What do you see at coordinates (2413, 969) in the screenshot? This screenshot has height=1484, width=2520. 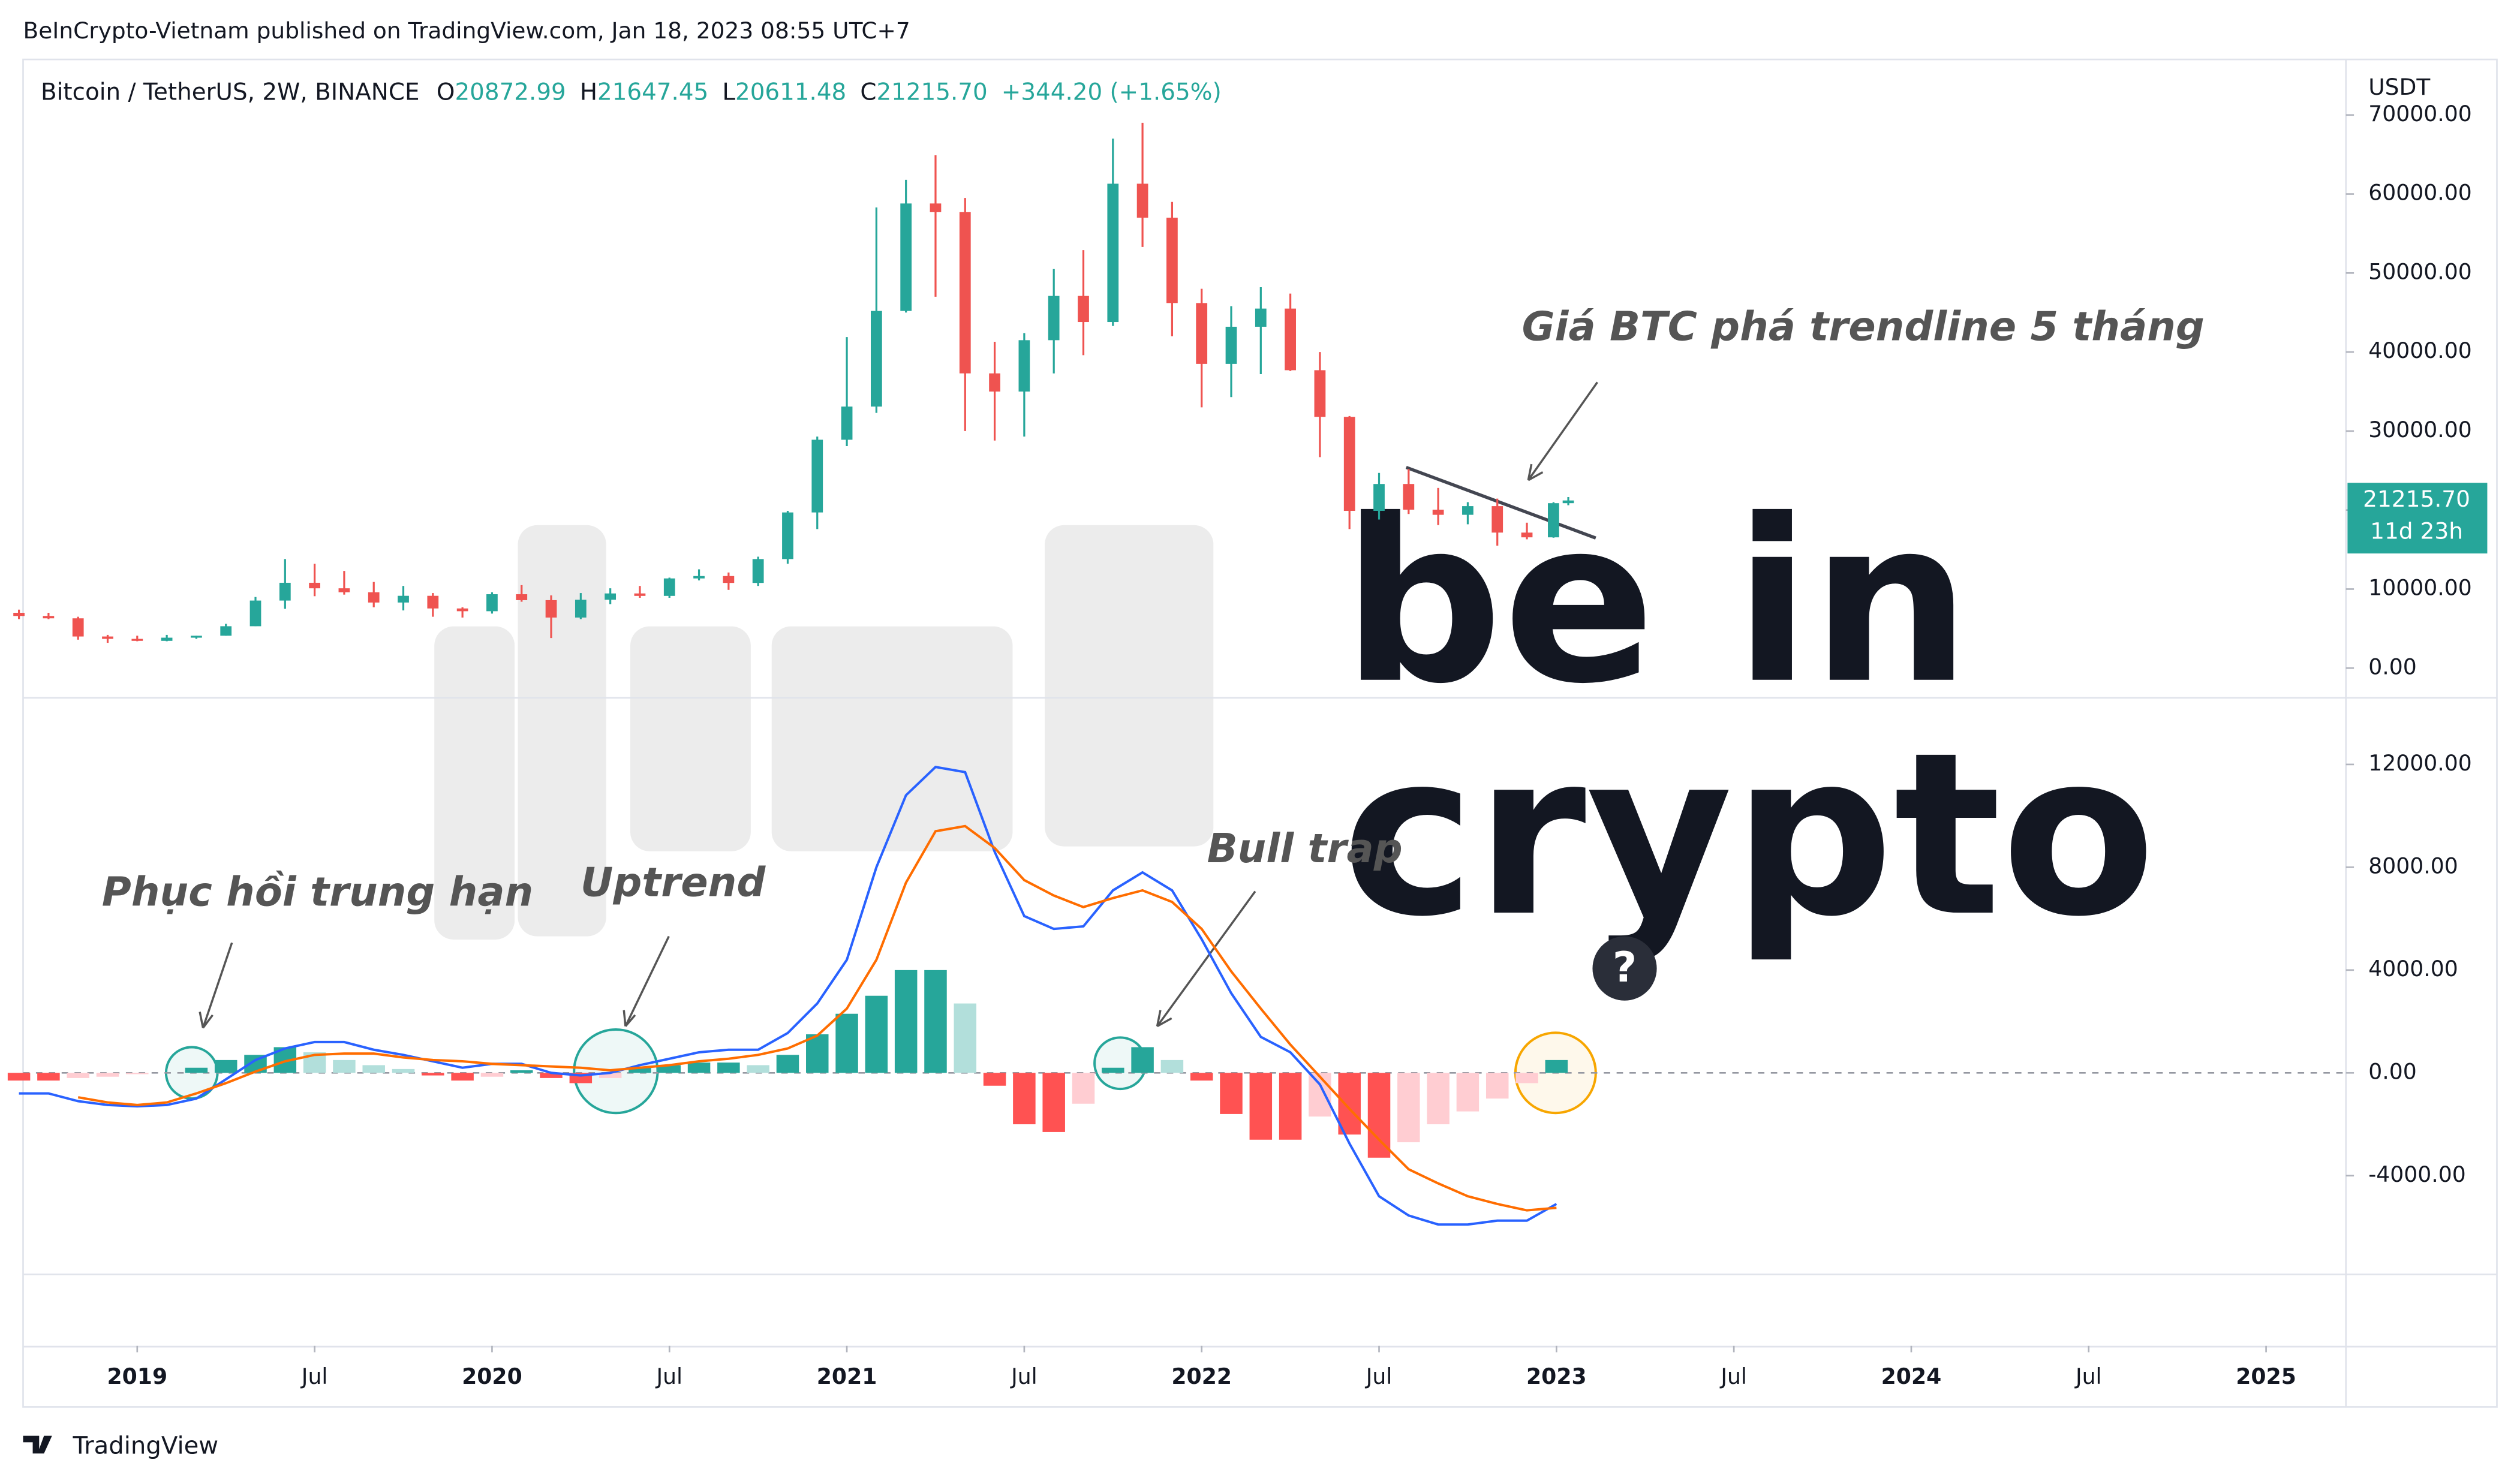 I see `y-tick-label: 4000.00` at bounding box center [2413, 969].